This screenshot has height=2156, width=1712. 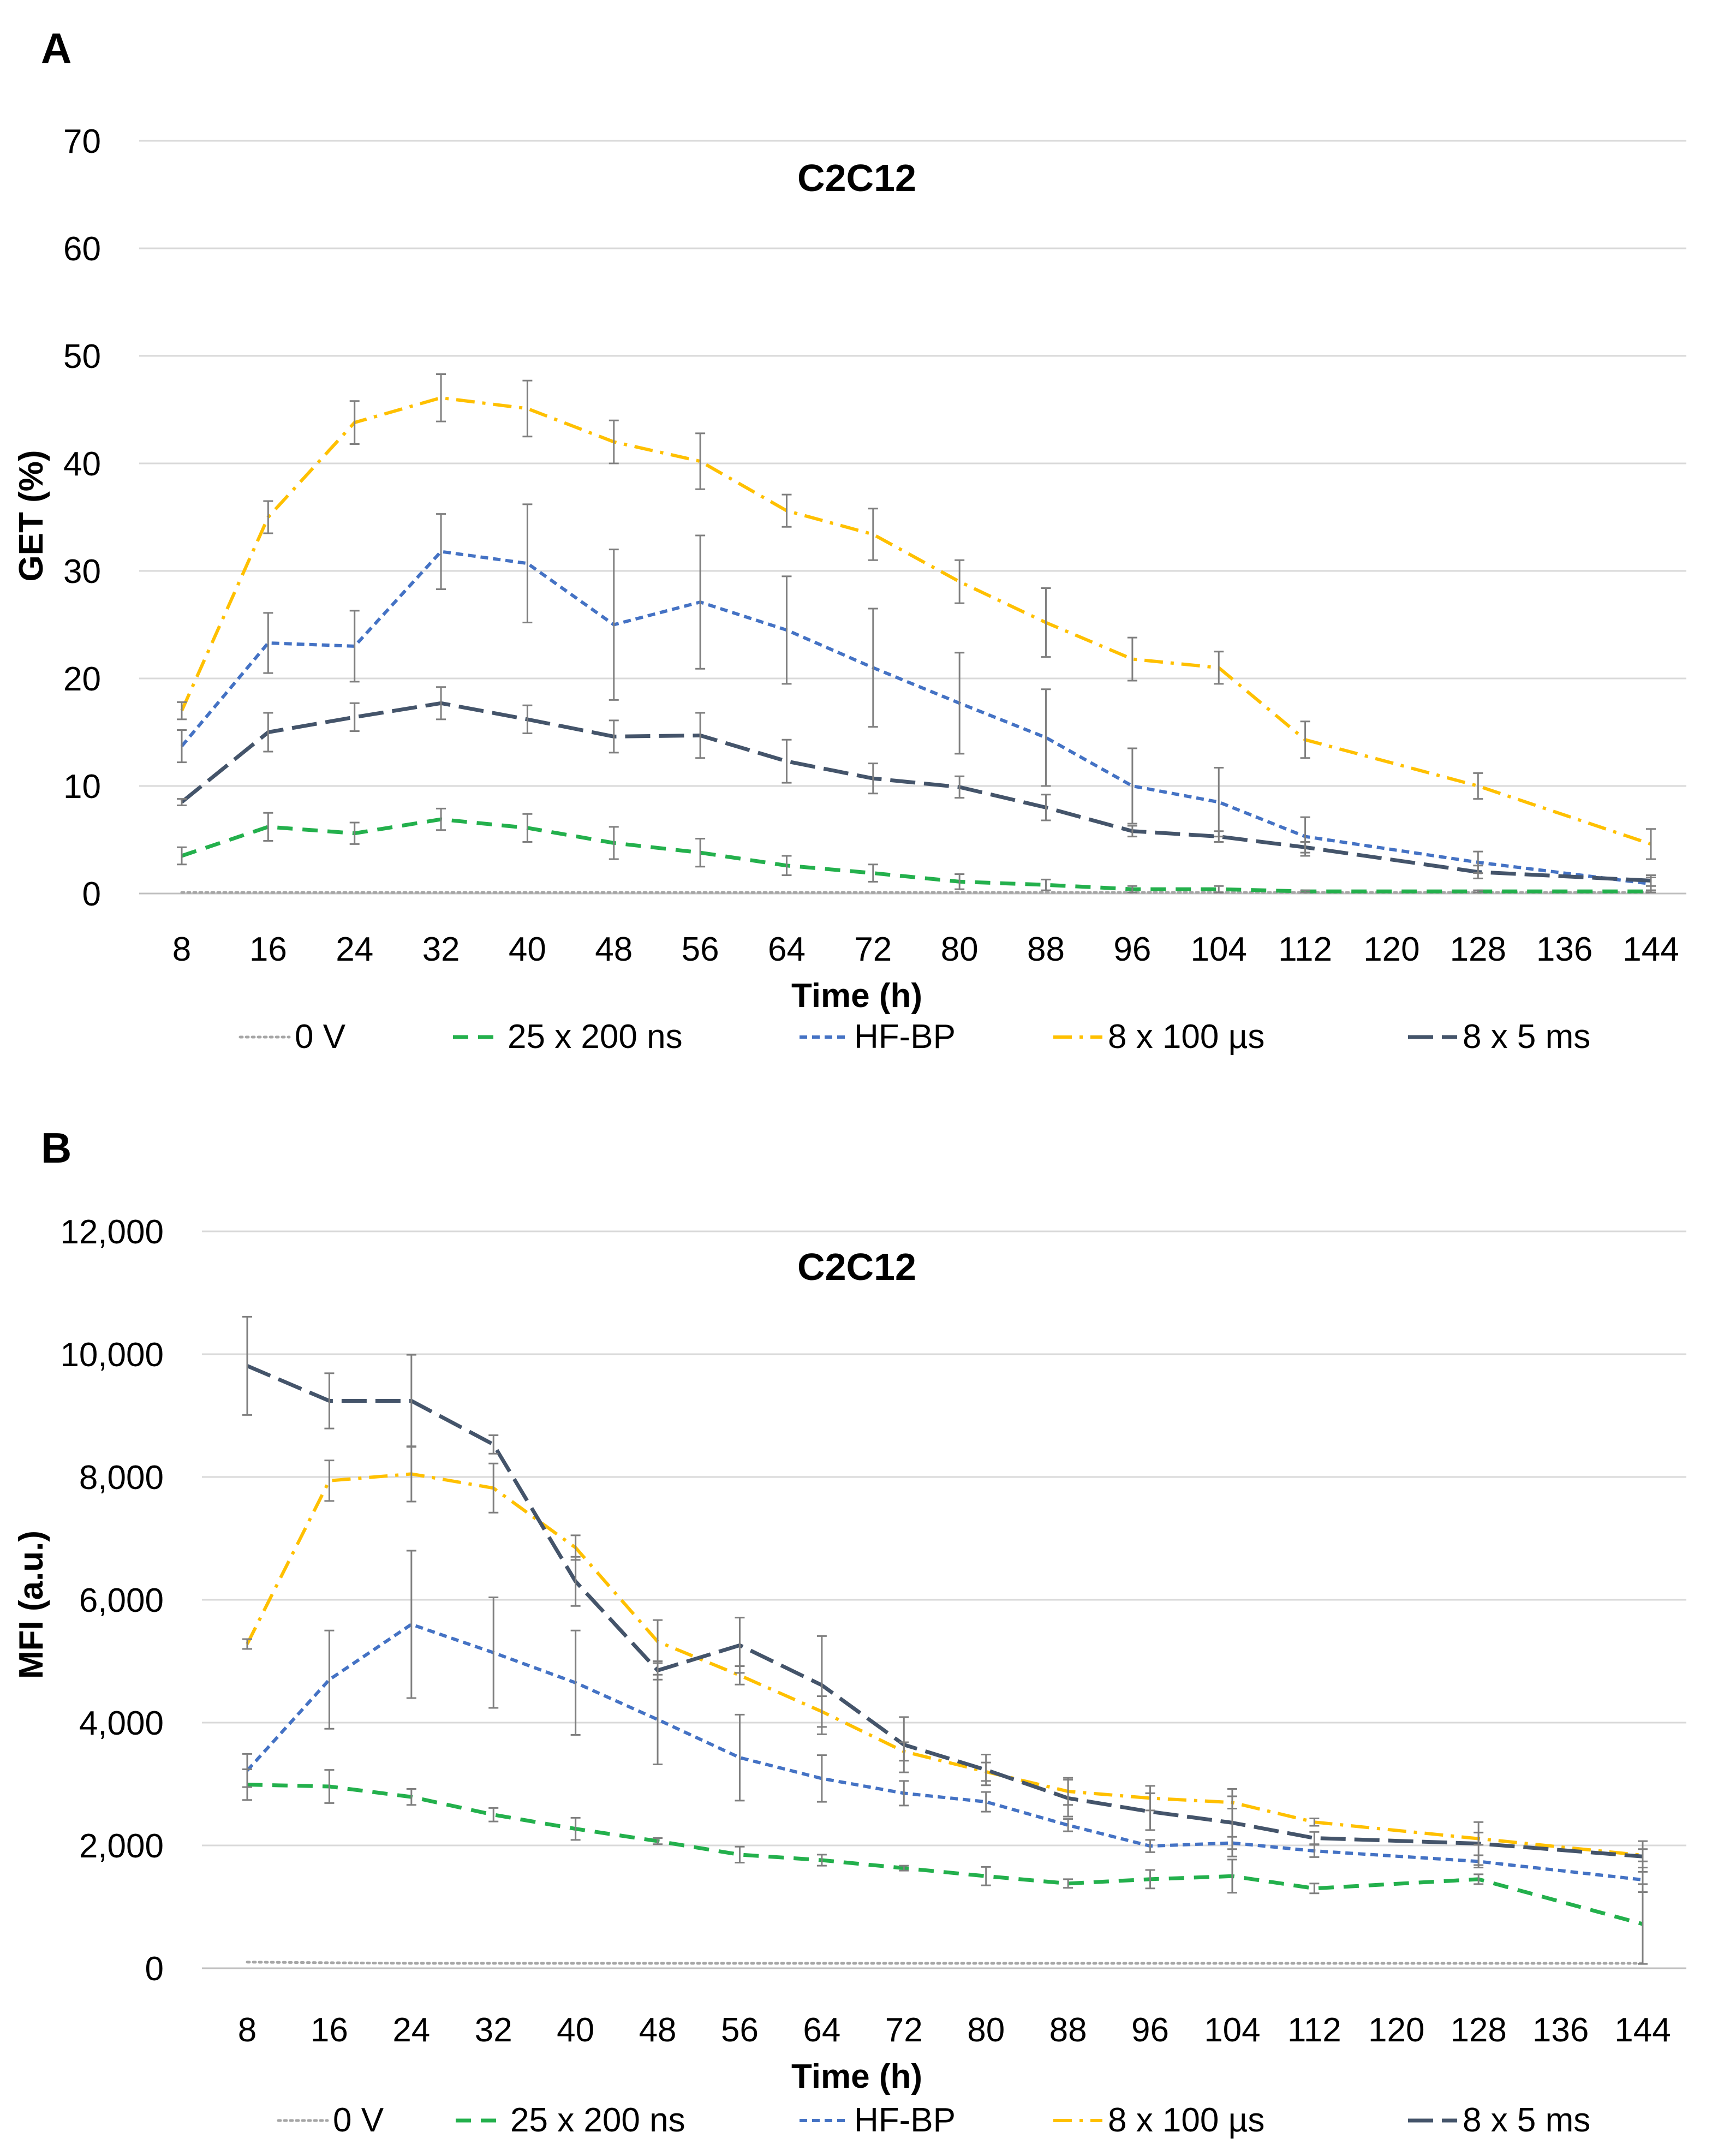 What do you see at coordinates (122, 1723) in the screenshot?
I see `chart-b-y-tick-label: 4,000` at bounding box center [122, 1723].